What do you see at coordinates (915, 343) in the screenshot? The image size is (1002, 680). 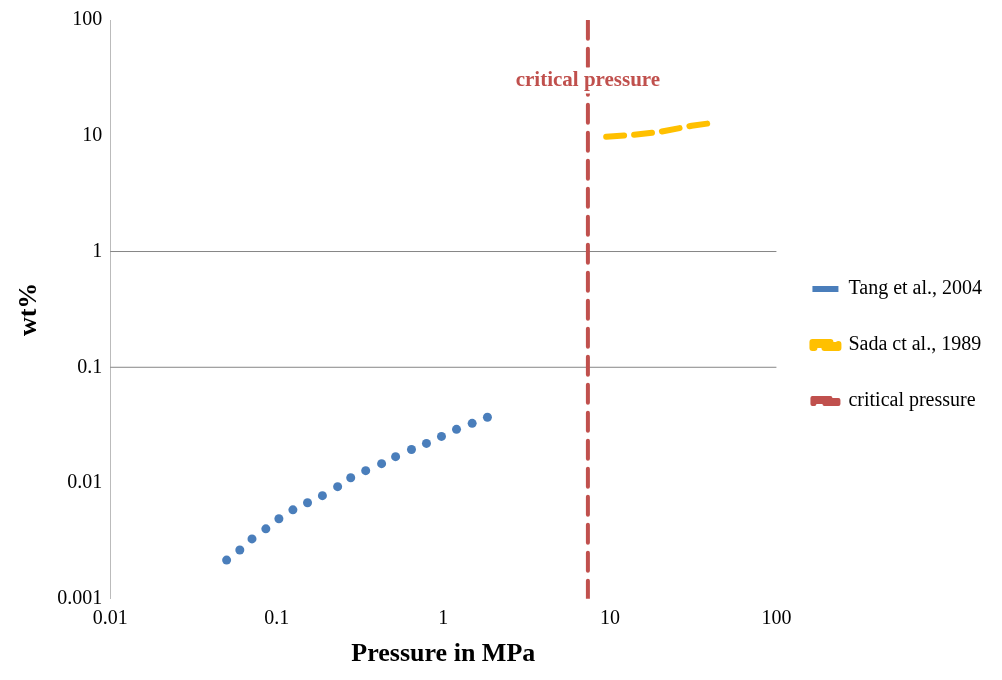 I see `legend-label: Sada ct al., 1989` at bounding box center [915, 343].